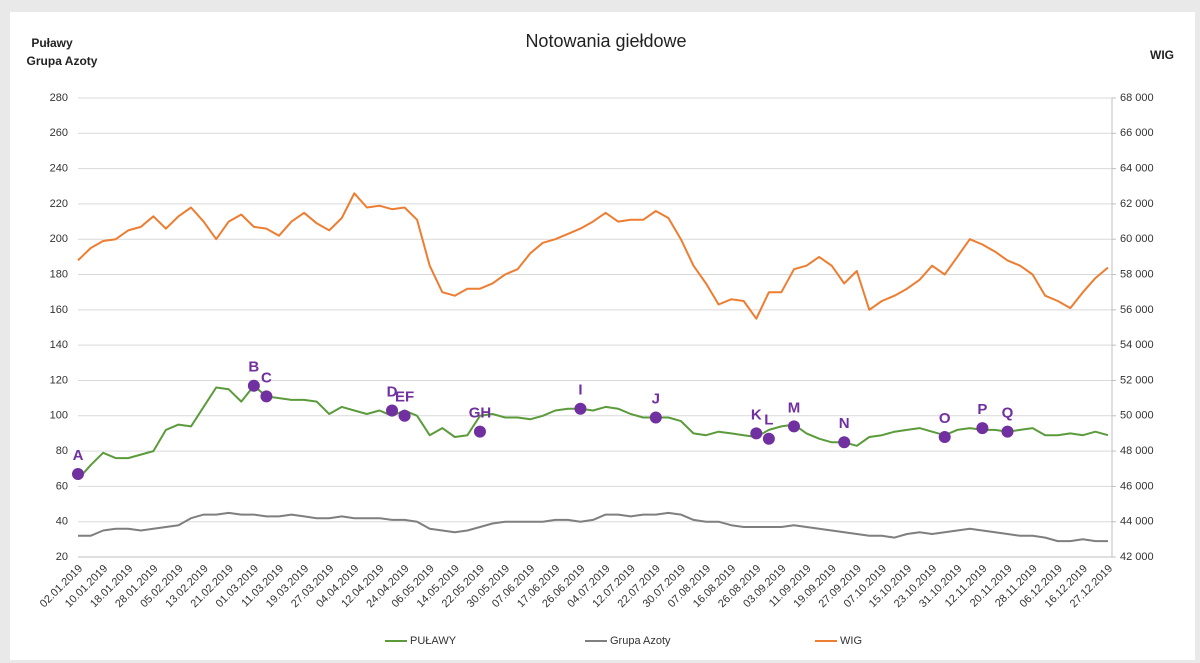  I want to click on y2-axis-title: WIG, so click(1162, 55).